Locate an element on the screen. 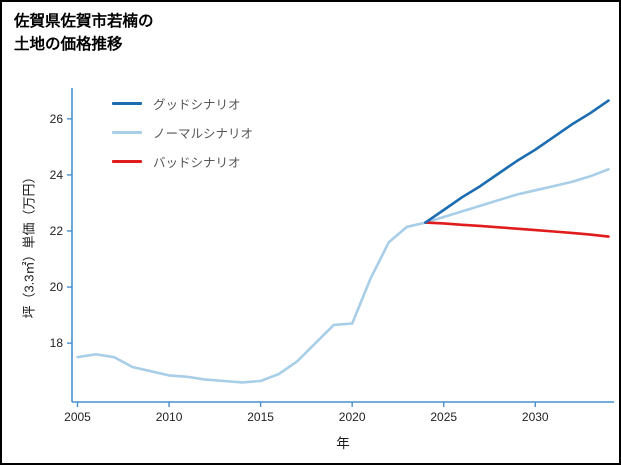  legend: グッドシナリオ ノーマルシナリオ バッドシナリオ is located at coordinates (182, 132).